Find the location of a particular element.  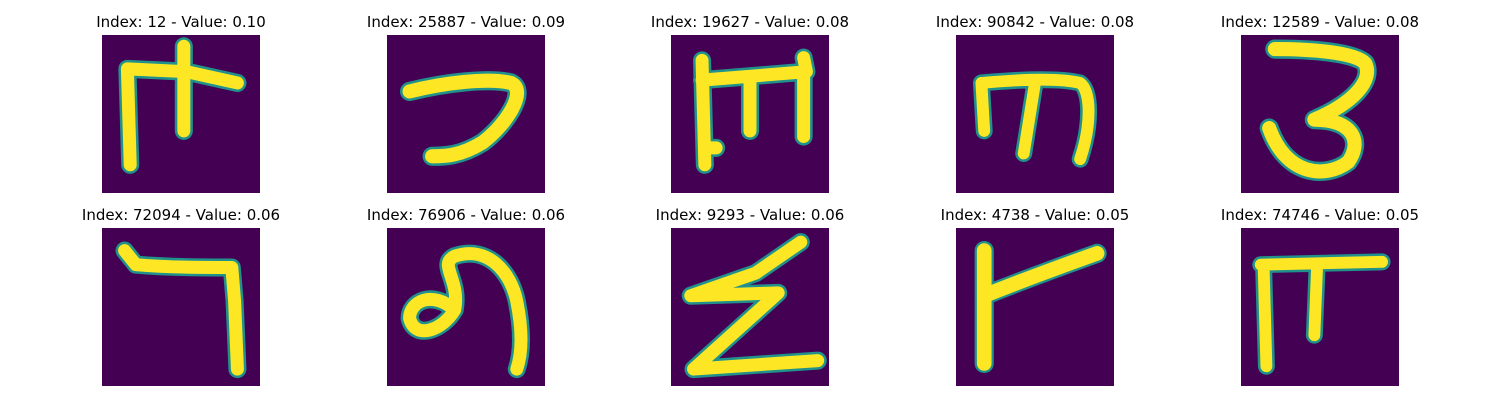

panel-1: Index: 12 - Value: 0.10 is located at coordinates (181, 103).